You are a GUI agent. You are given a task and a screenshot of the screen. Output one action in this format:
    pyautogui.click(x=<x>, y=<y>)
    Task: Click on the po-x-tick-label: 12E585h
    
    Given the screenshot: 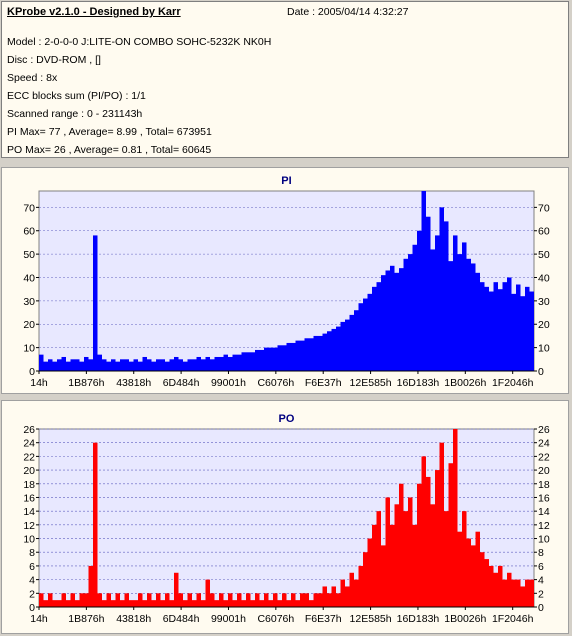 What is the action you would take?
    pyautogui.click(x=371, y=619)
    